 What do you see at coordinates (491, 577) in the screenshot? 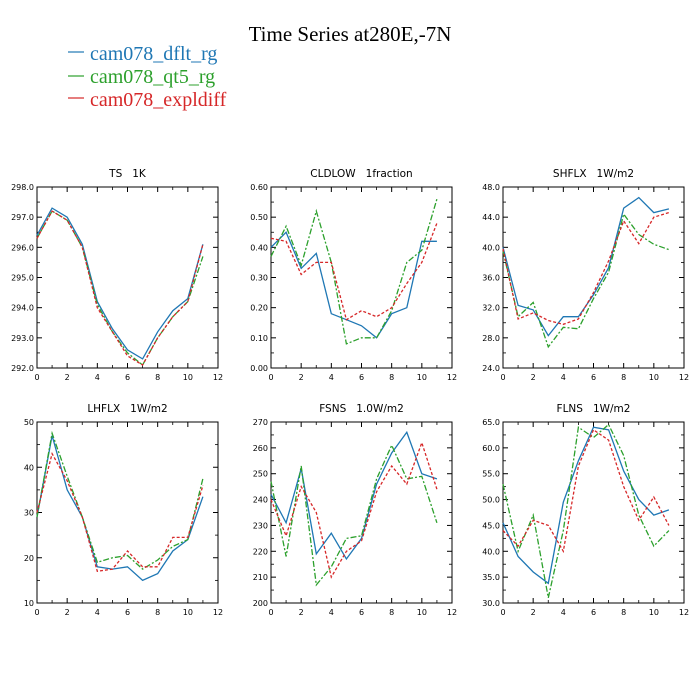
I see `y-tick-label: 35.0` at bounding box center [491, 577].